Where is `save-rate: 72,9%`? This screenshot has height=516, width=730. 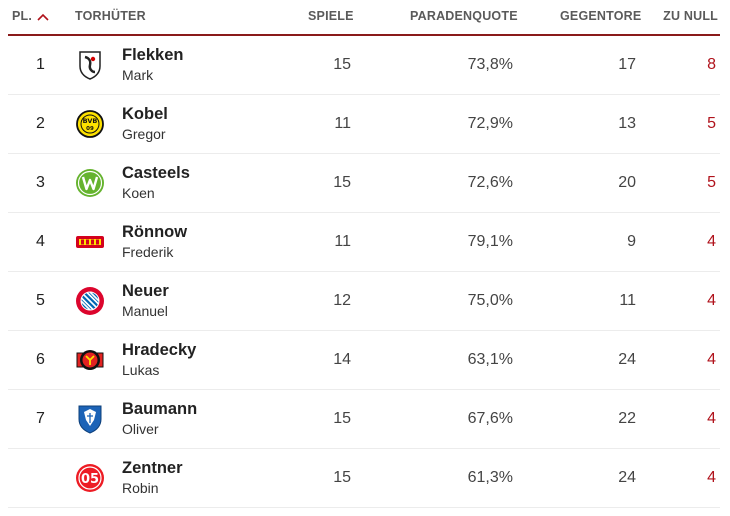
save-rate: 72,9% is located at coordinates (490, 123).